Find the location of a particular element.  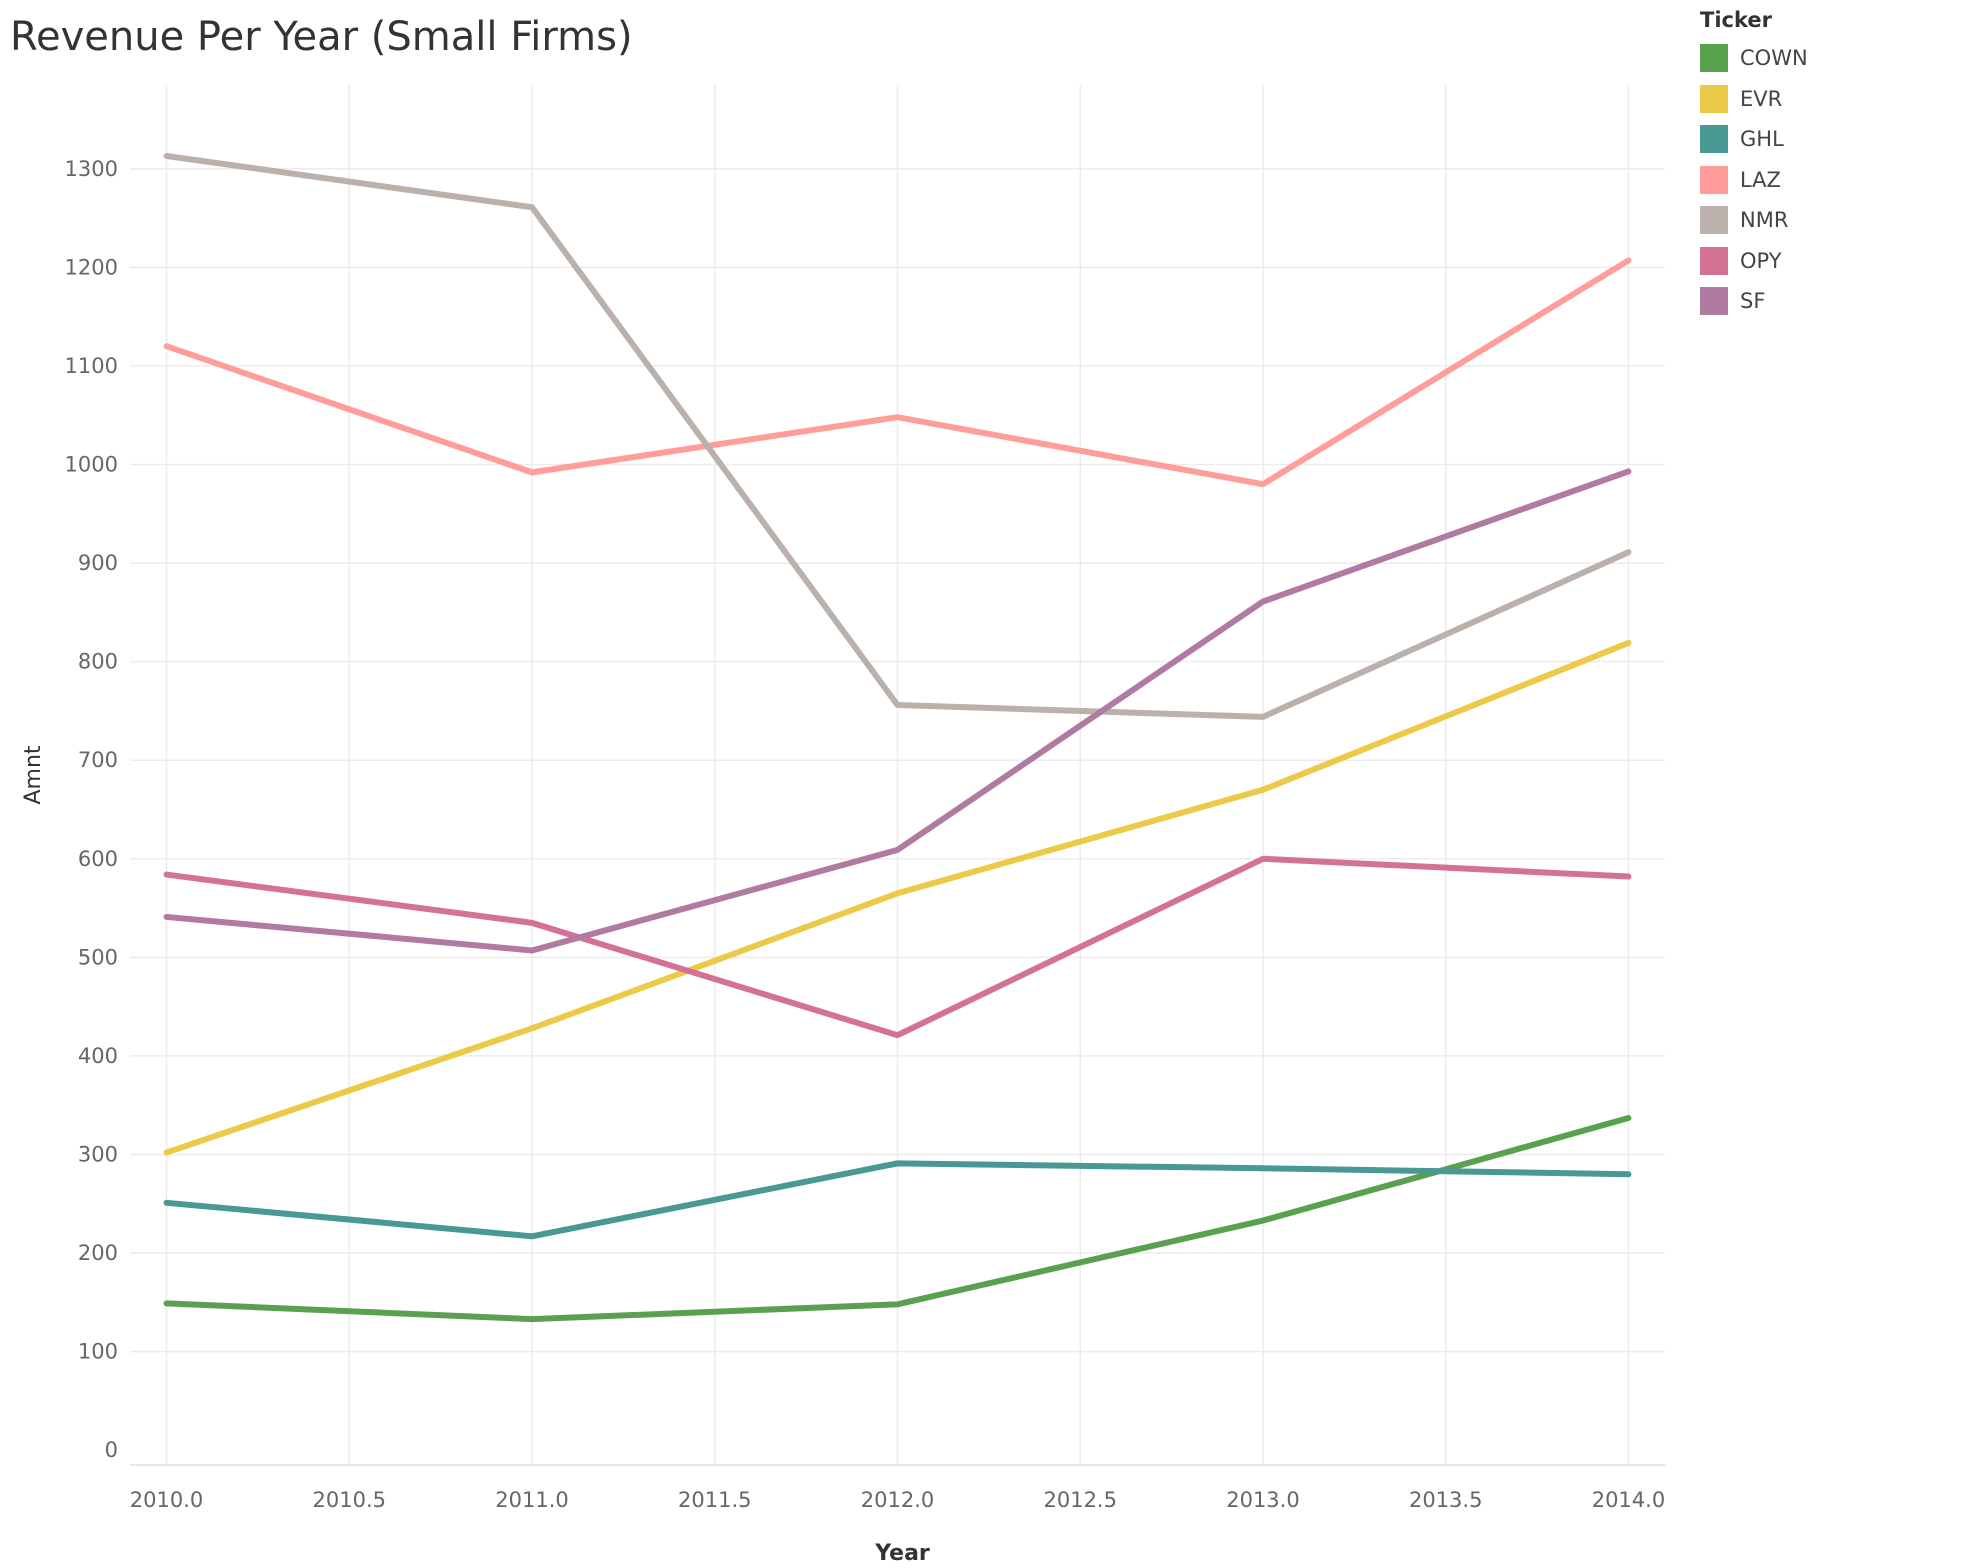

y-tick-label: 400 is located at coordinates (98, 1056).